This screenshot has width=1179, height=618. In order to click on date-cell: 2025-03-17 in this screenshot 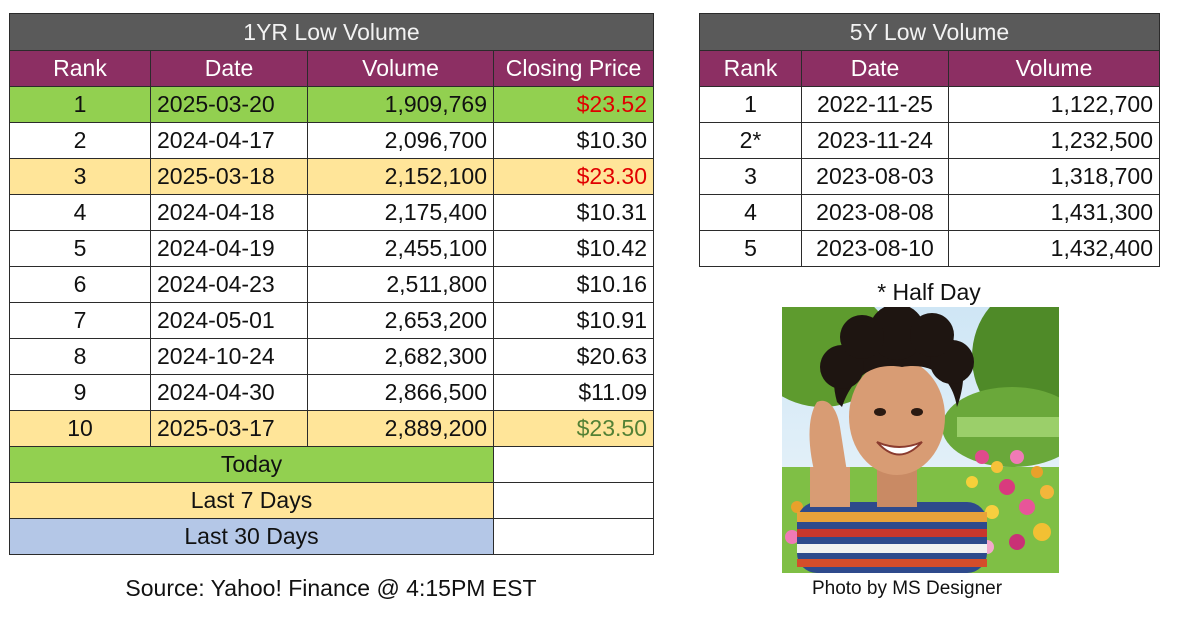, I will do `click(229, 428)`.